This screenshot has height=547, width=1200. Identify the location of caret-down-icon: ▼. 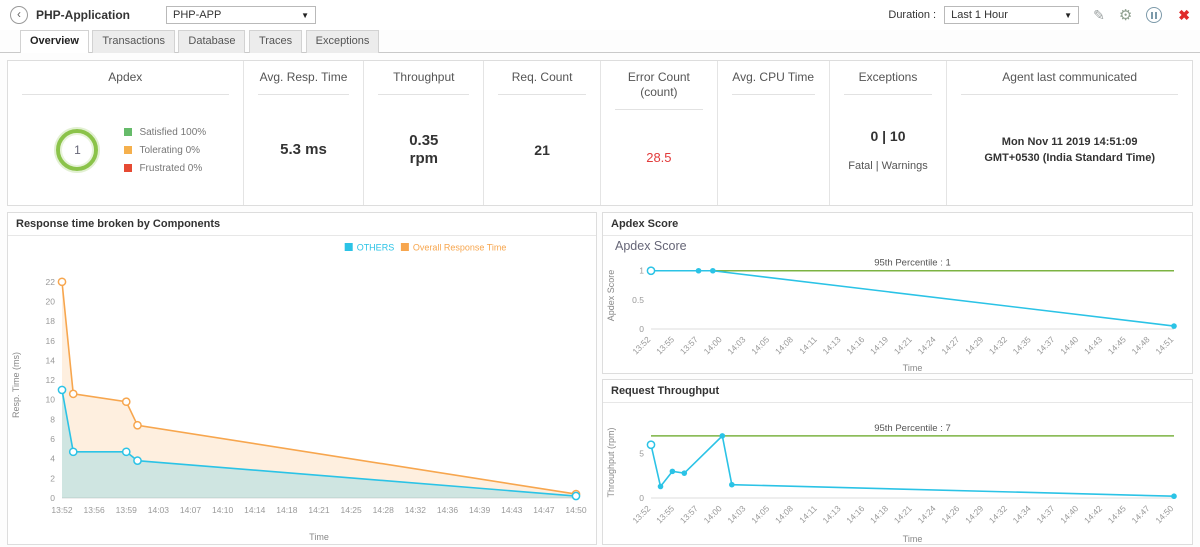
(1068, 15).